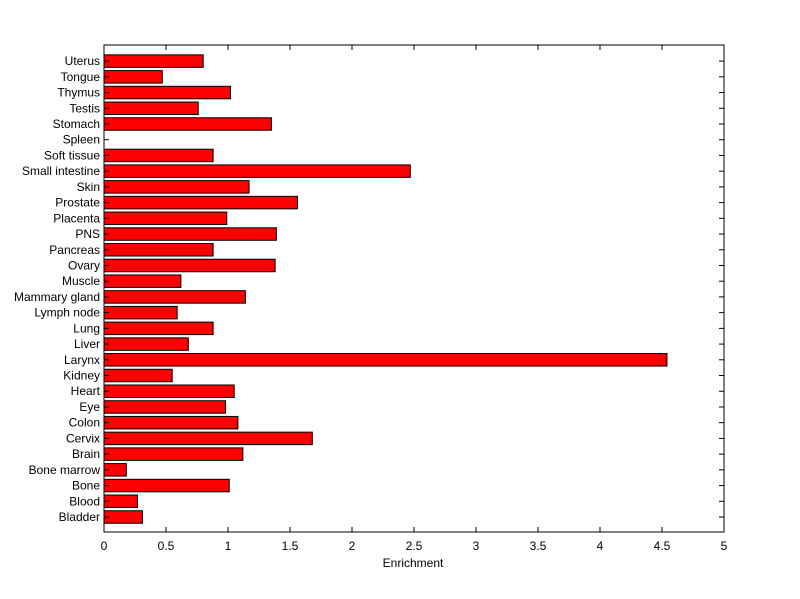  What do you see at coordinates (151, 108) in the screenshot?
I see `bar-testis` at bounding box center [151, 108].